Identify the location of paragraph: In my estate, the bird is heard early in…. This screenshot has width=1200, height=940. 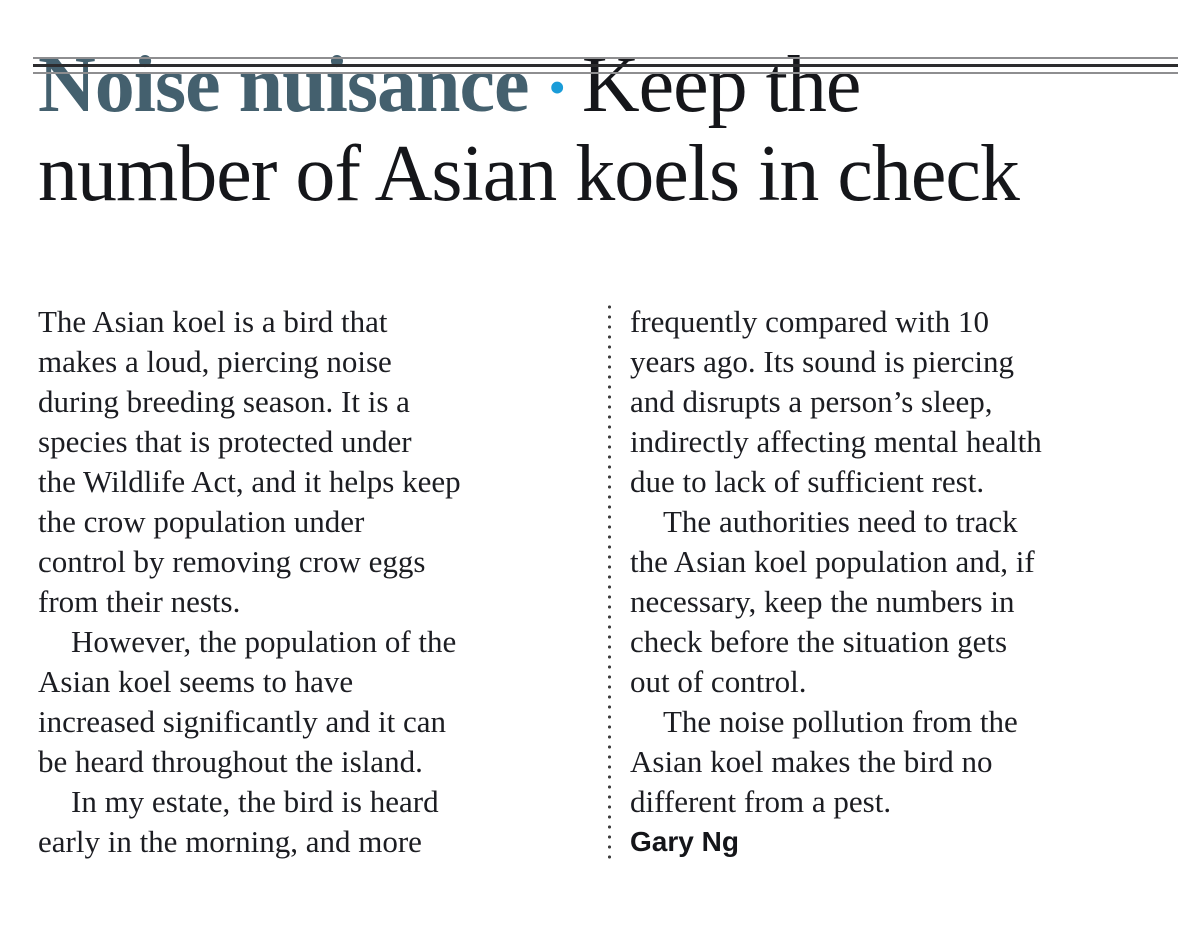
(238, 821).